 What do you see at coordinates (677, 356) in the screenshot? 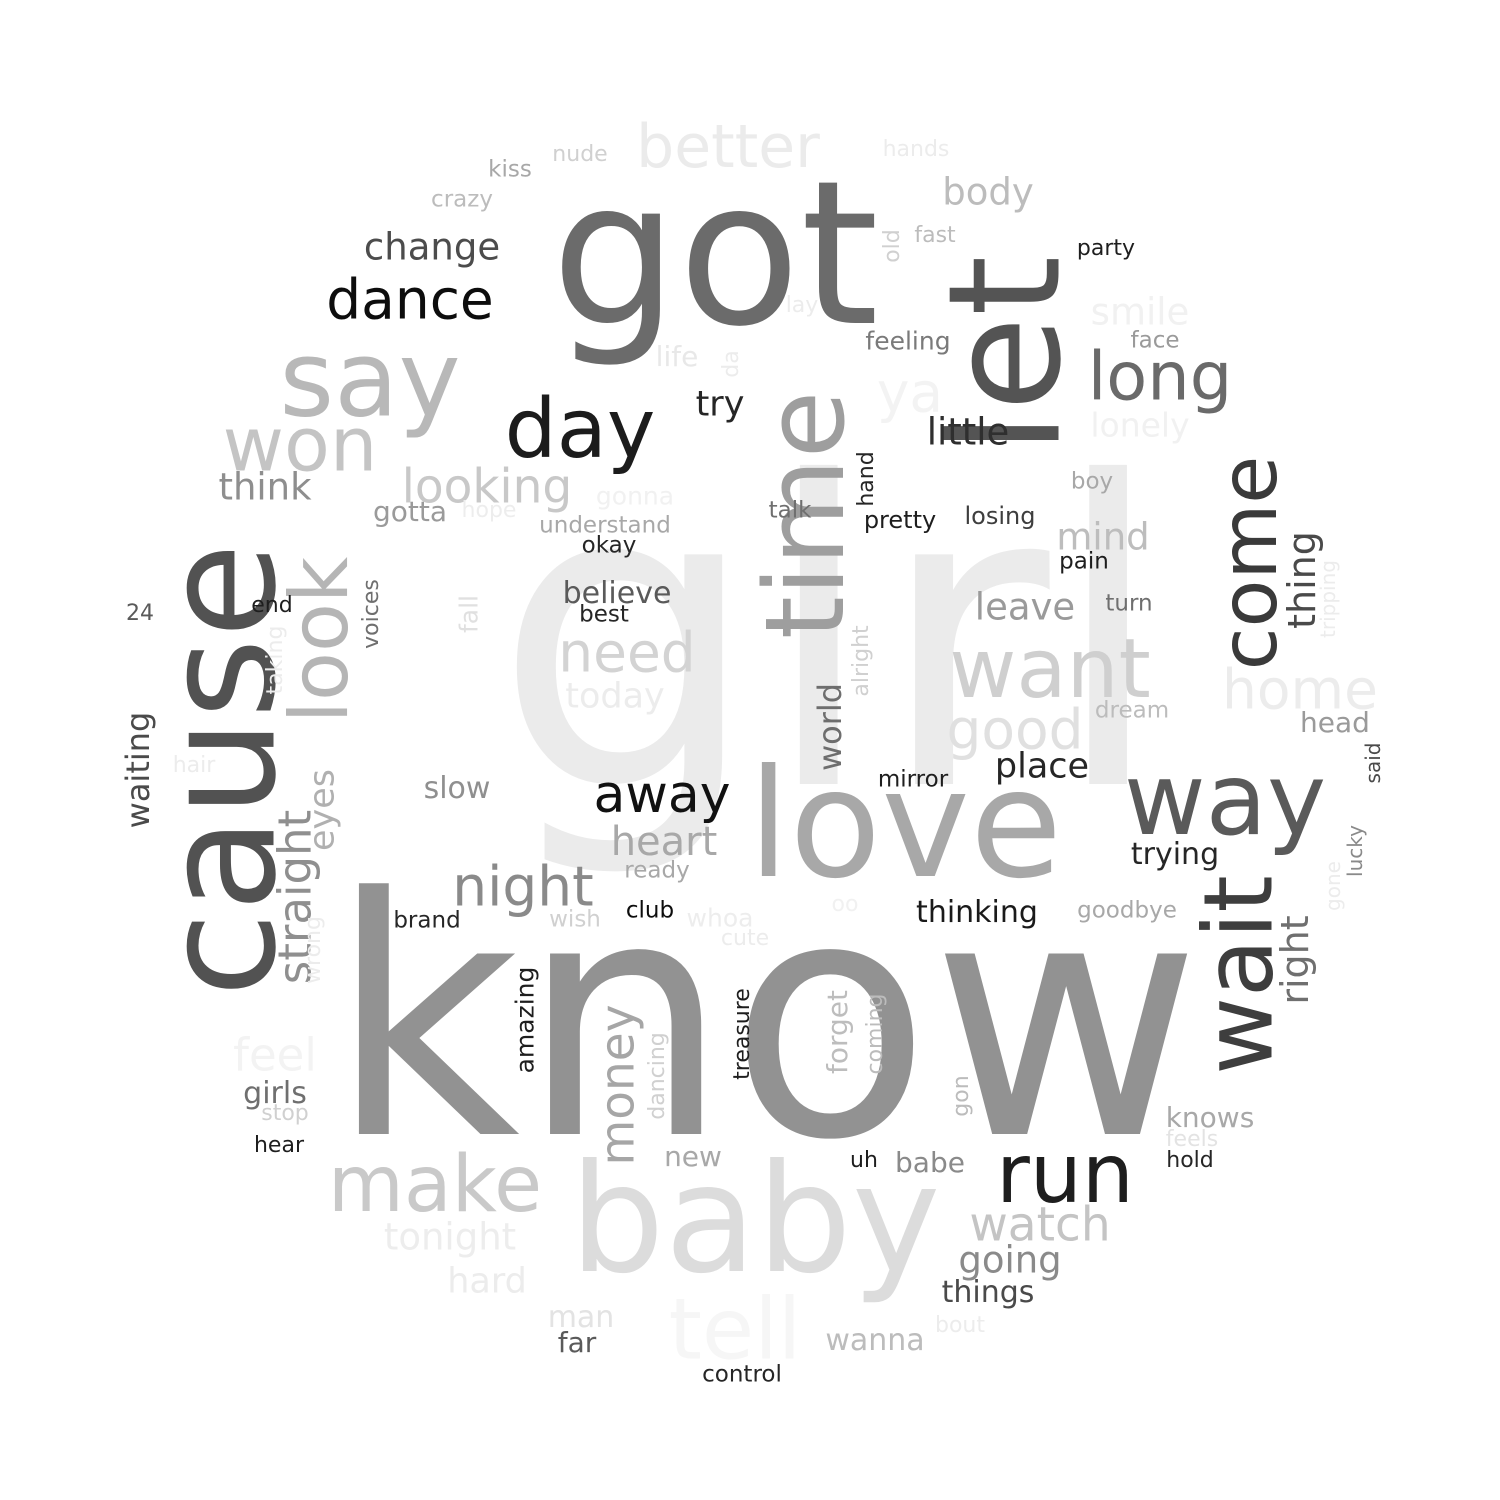
I see `word-life: life` at bounding box center [677, 356].